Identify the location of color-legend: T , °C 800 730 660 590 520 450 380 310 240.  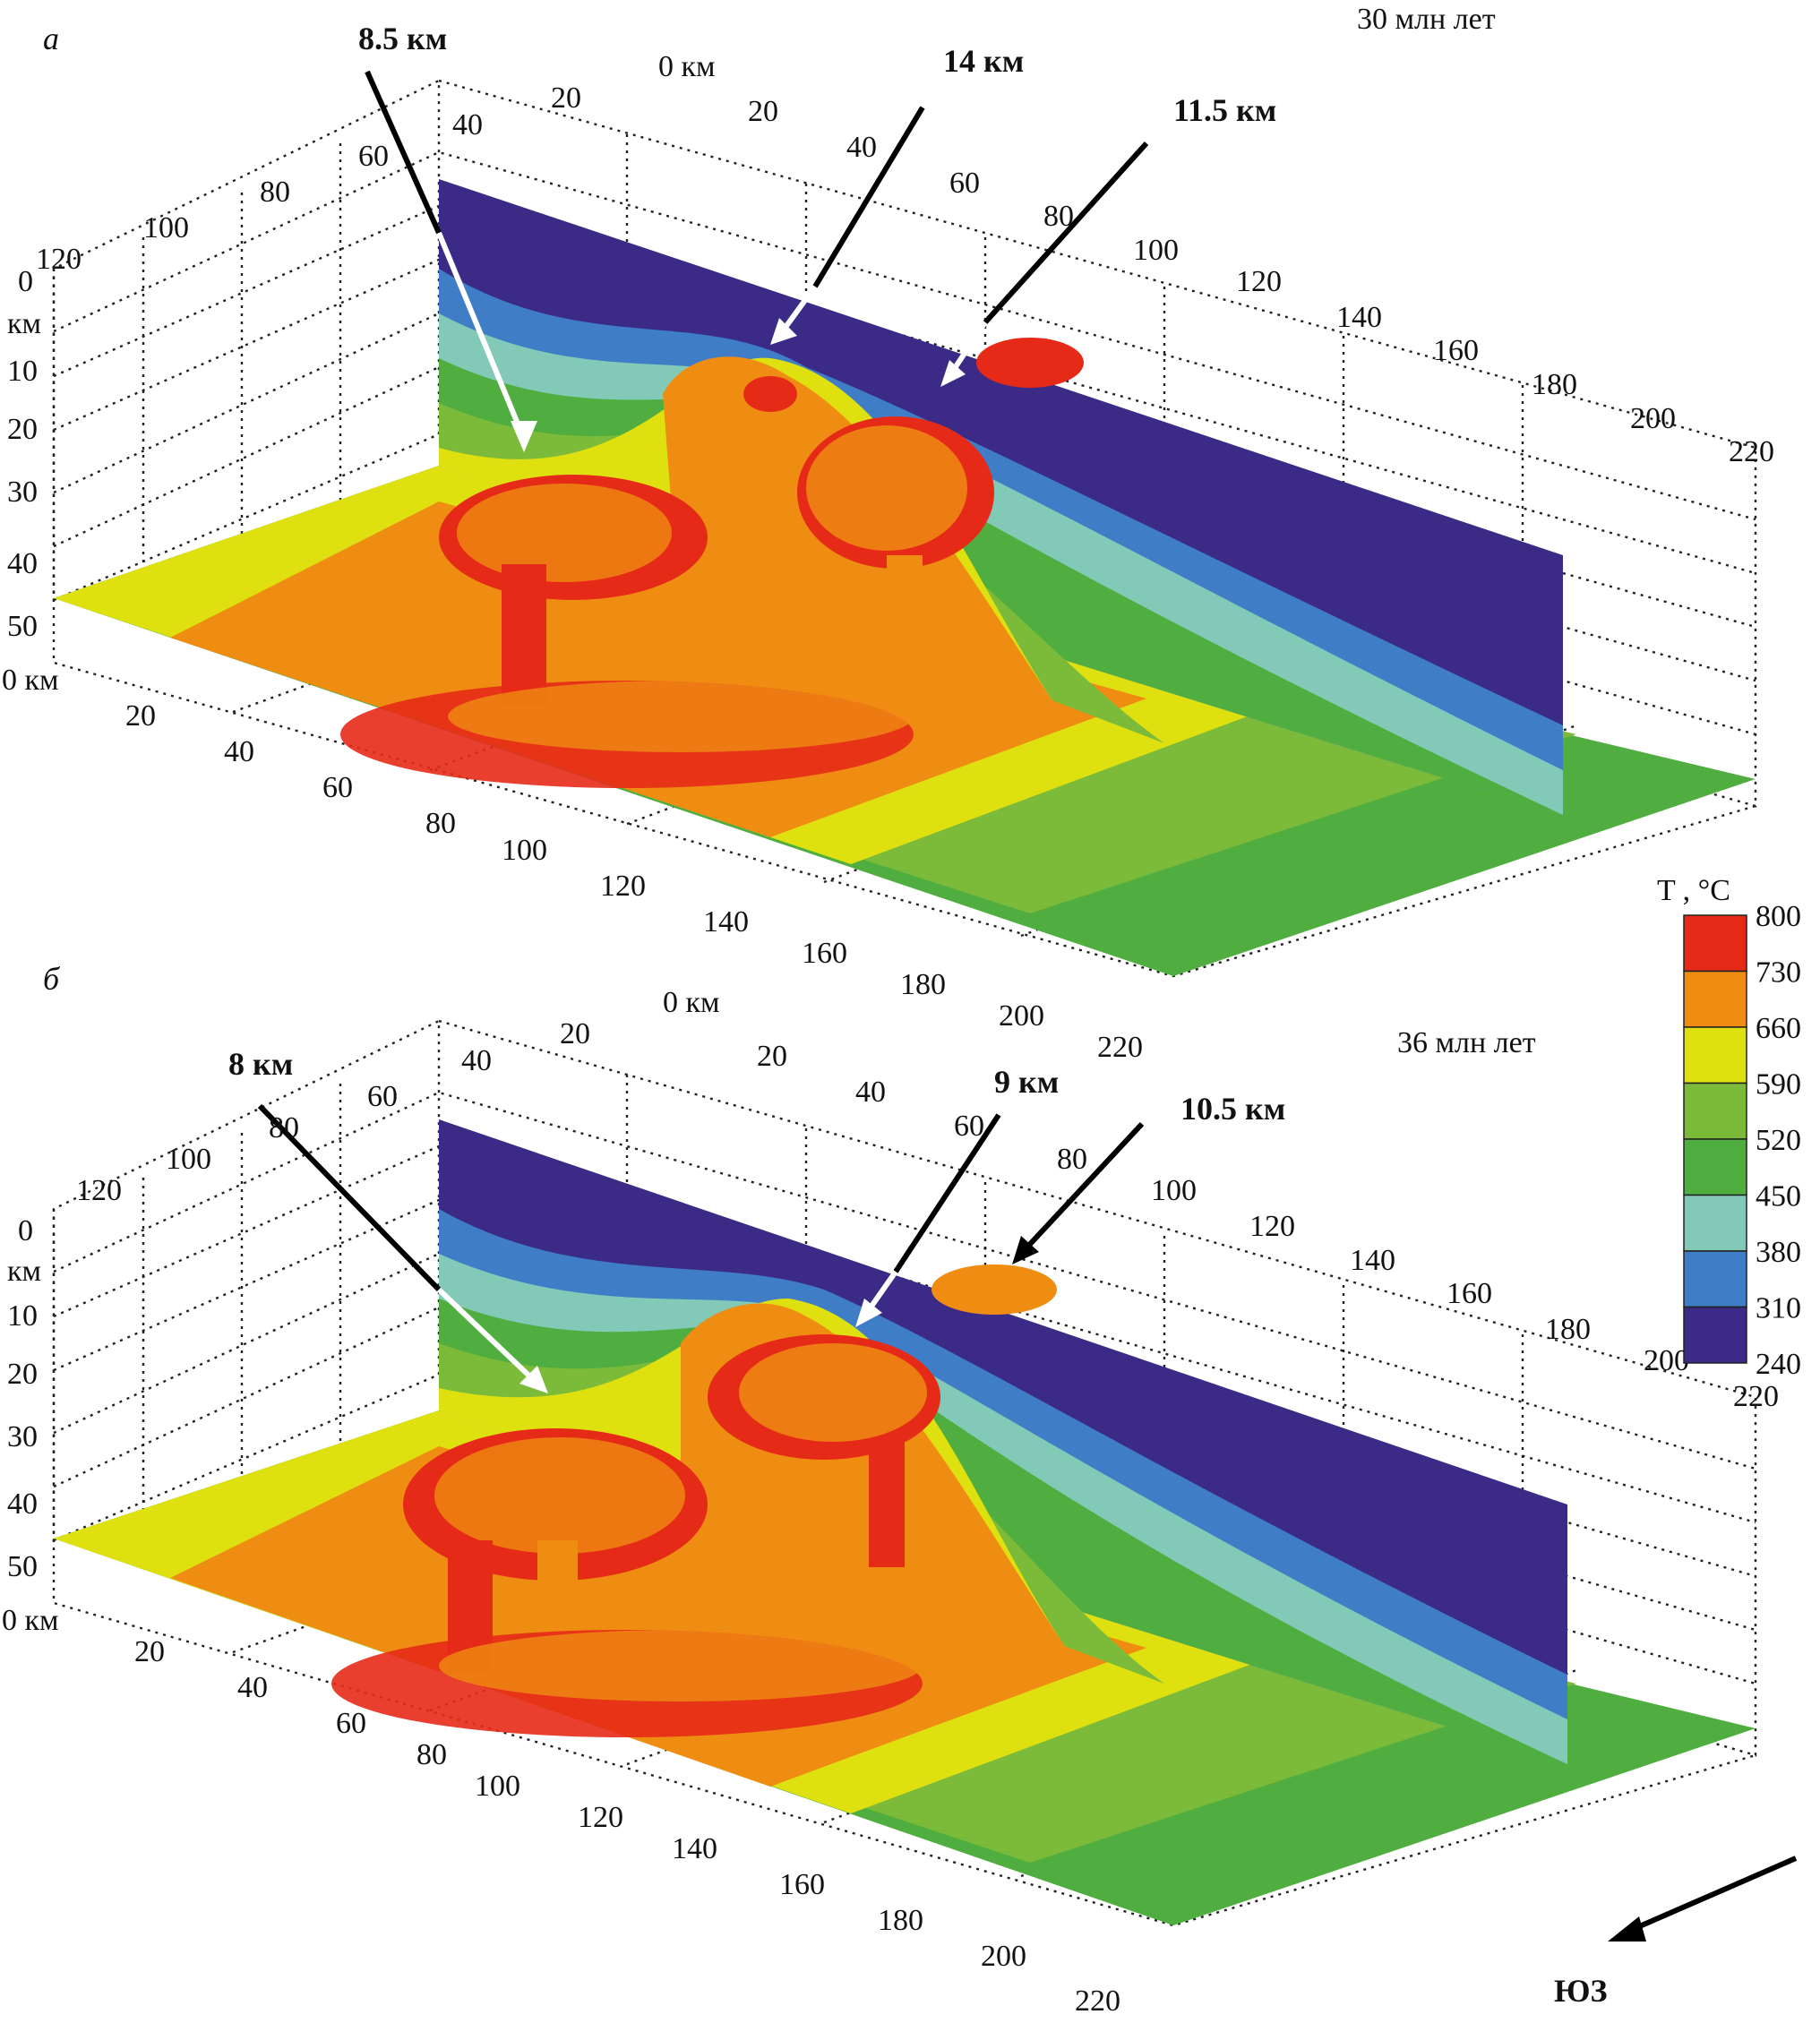
(1729, 1127).